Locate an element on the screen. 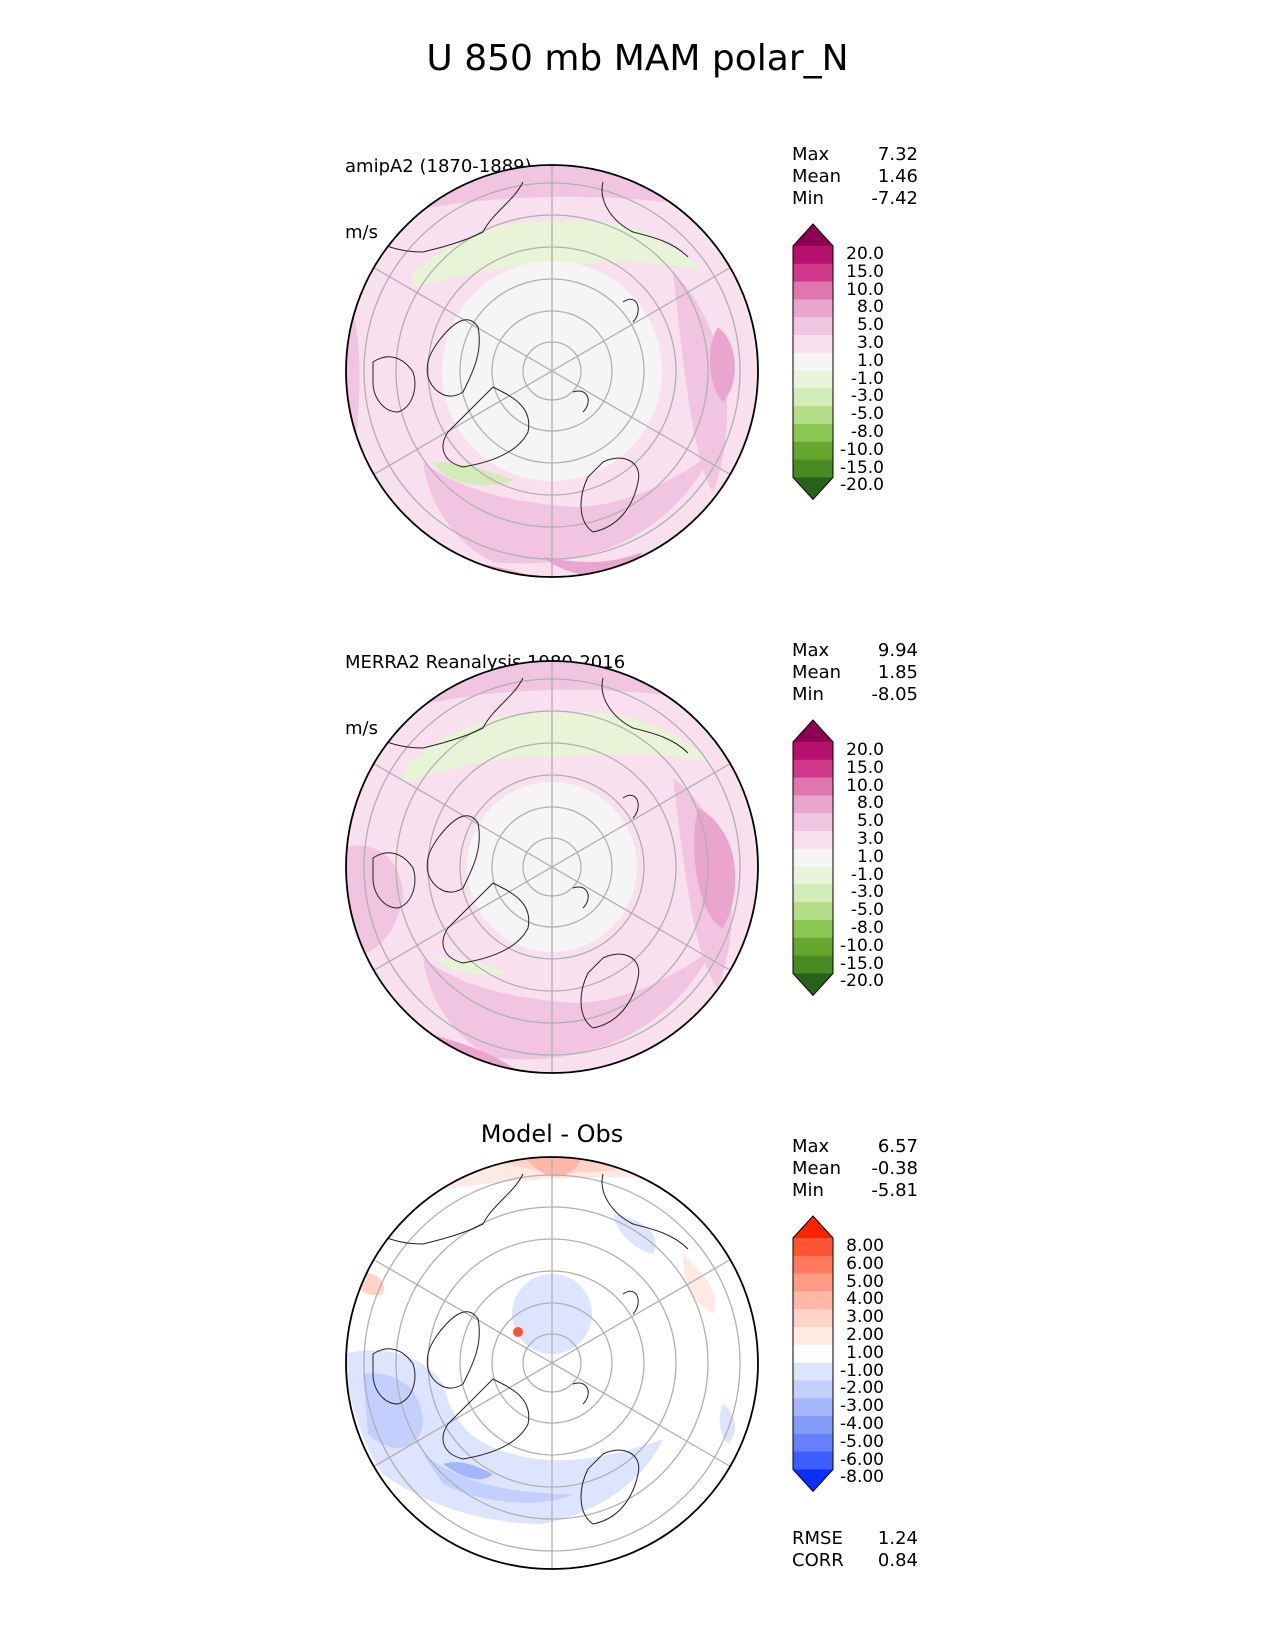 The image size is (1275, 1650). panel-1-map-boundary is located at coordinates (552, 371).